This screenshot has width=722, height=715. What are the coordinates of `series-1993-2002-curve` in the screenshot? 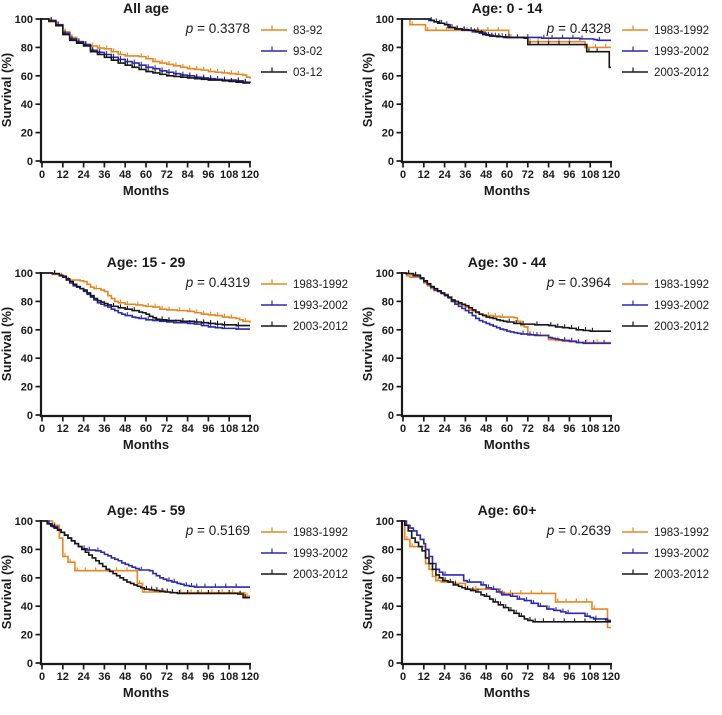 It's located at (507, 308).